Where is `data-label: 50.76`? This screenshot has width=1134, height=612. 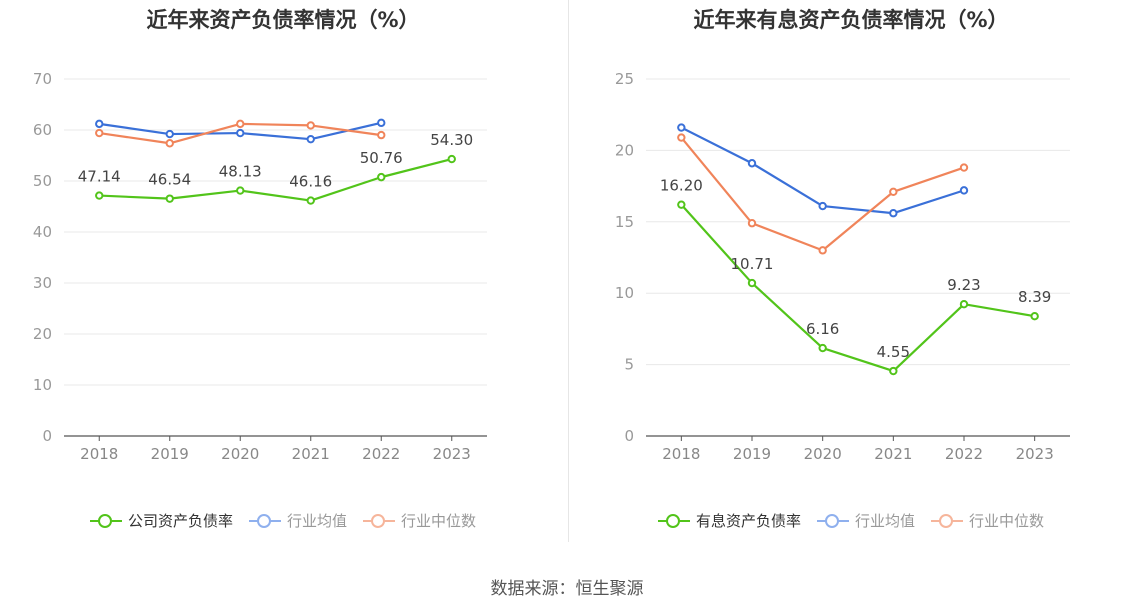 data-label: 50.76 is located at coordinates (381, 158).